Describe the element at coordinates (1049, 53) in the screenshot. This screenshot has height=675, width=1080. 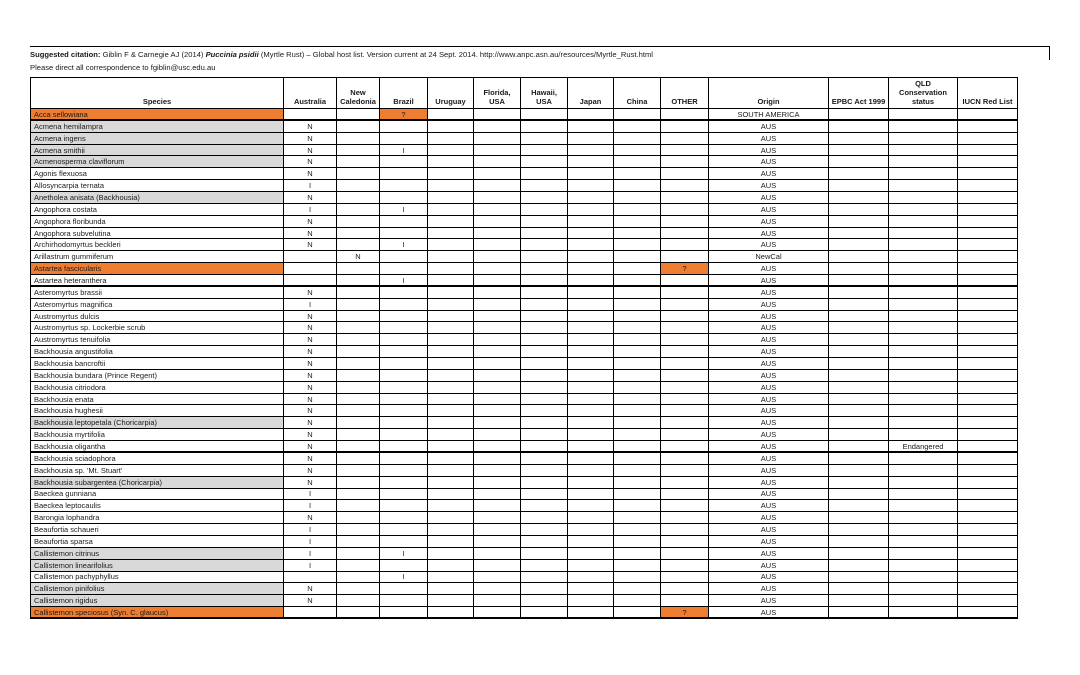
I see `border-tick` at that location.